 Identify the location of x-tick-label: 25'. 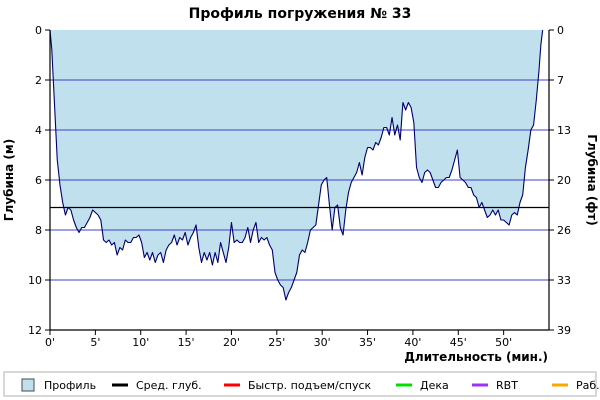
(276, 342).